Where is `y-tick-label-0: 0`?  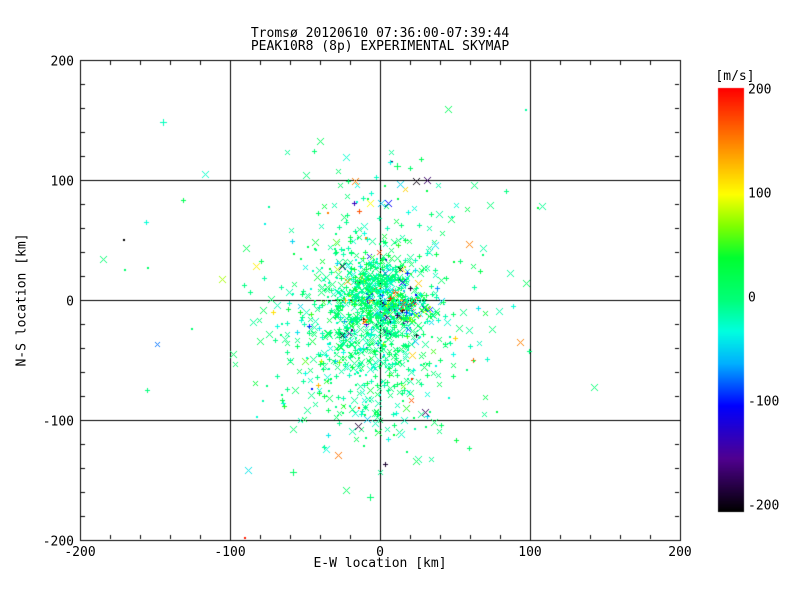 y-tick-label-0: 0 is located at coordinates (70, 302).